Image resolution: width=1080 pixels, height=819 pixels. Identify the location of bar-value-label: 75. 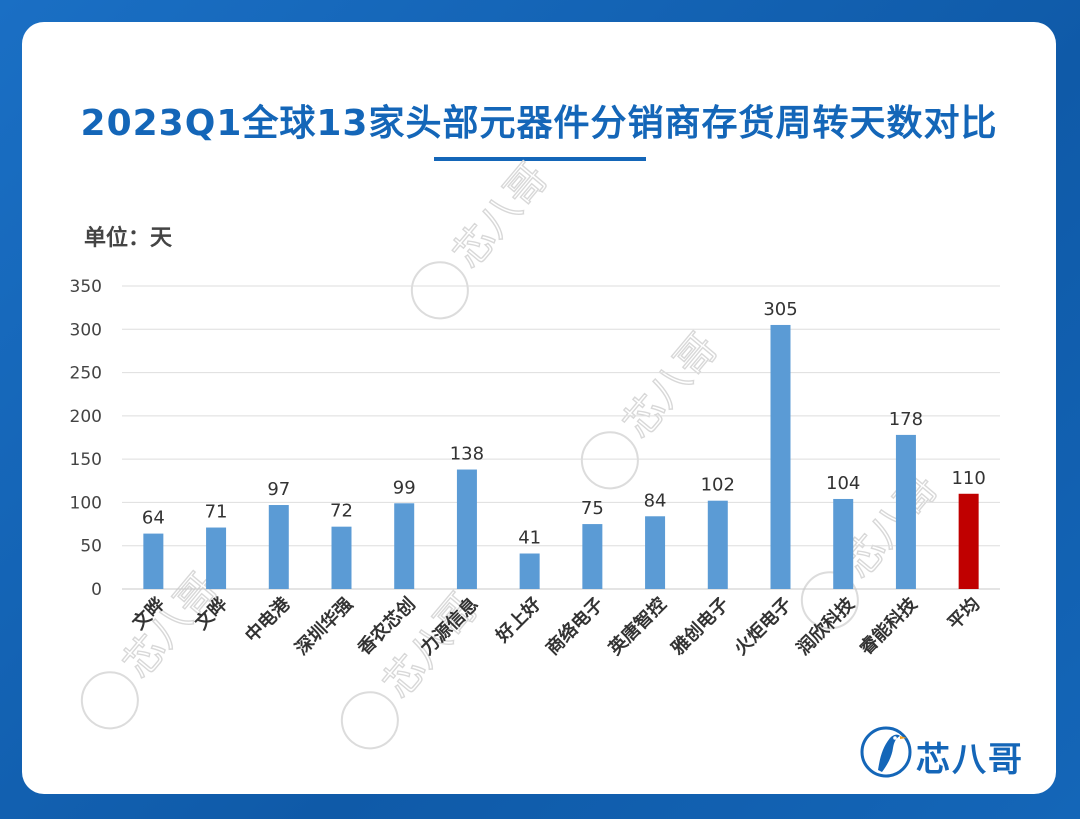
(592, 508).